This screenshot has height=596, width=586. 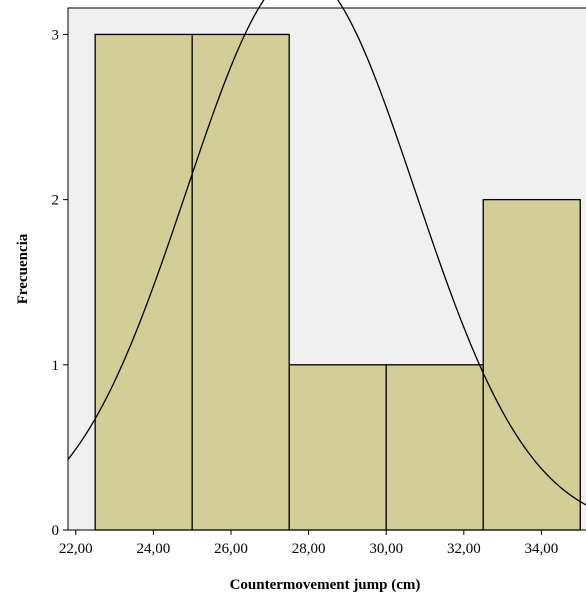 I want to click on x-tick-label: 22,00, so click(x=76, y=549).